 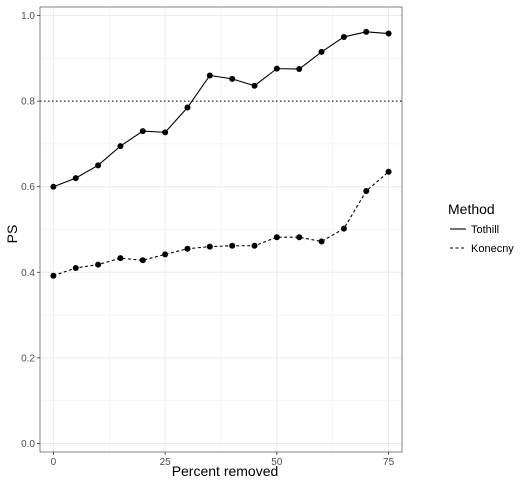 What do you see at coordinates (277, 462) in the screenshot?
I see `x-tick-label: 50` at bounding box center [277, 462].